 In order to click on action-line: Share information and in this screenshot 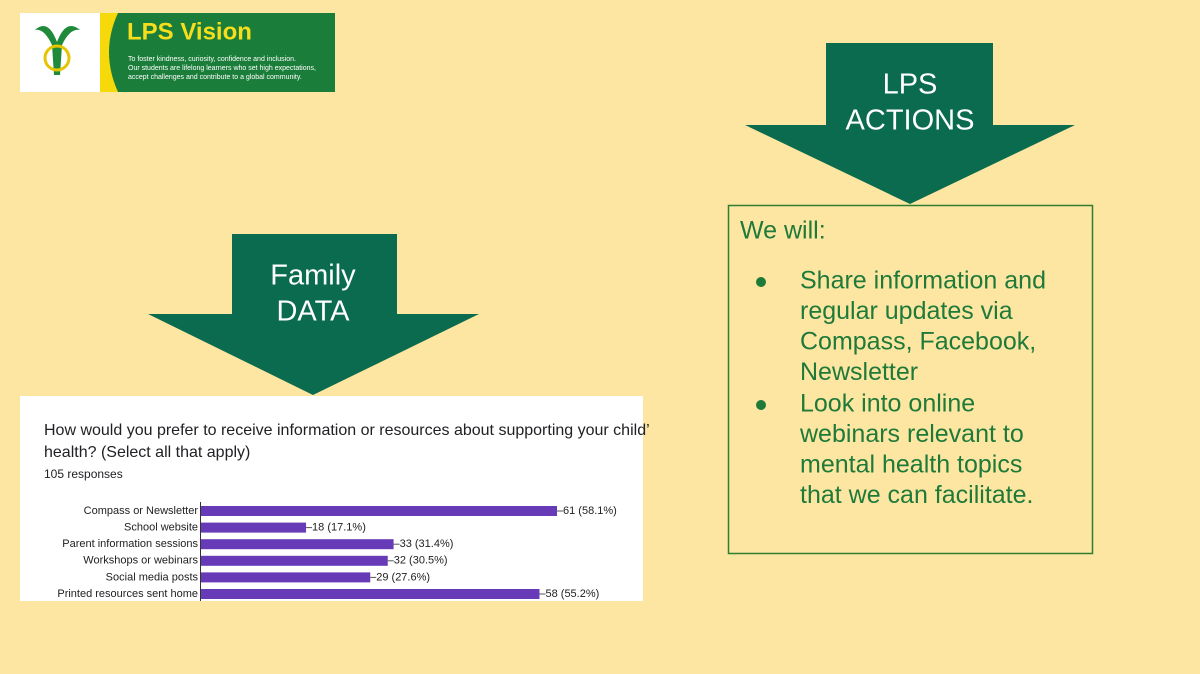, I will do `click(923, 281)`.